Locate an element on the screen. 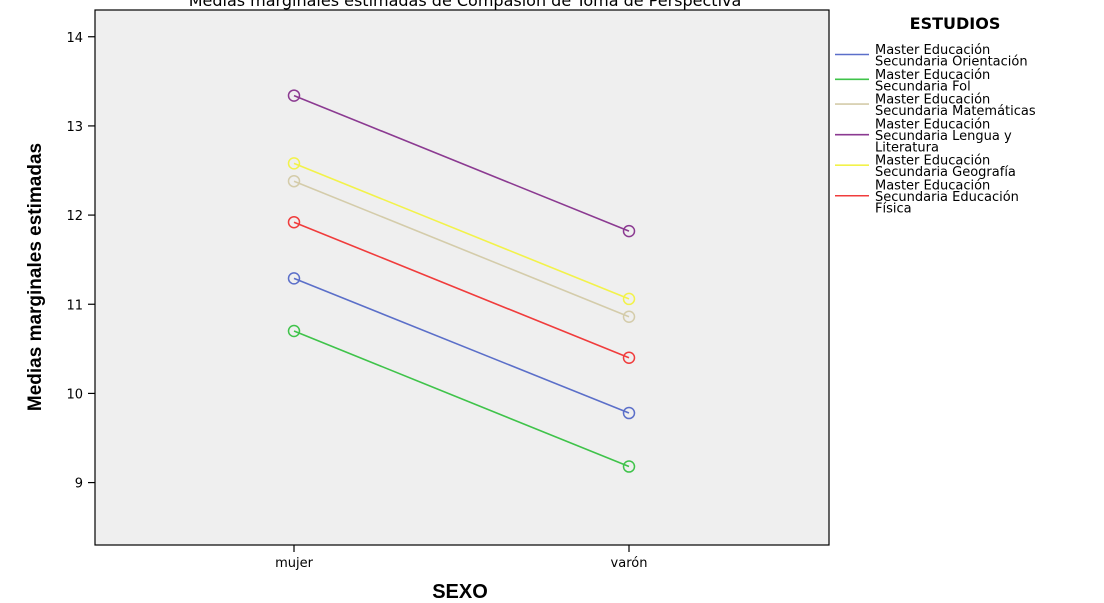  y-tick-label: 13 is located at coordinates (74, 127).